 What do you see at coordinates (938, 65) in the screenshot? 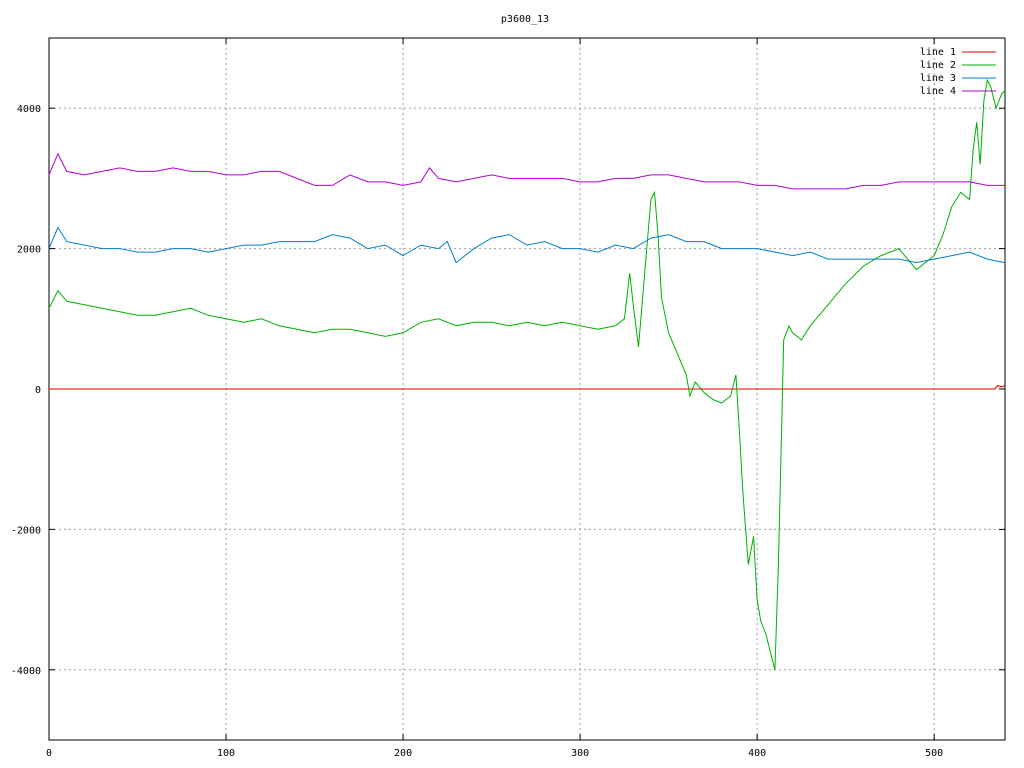
I see `legend-label-2: line 2` at bounding box center [938, 65].